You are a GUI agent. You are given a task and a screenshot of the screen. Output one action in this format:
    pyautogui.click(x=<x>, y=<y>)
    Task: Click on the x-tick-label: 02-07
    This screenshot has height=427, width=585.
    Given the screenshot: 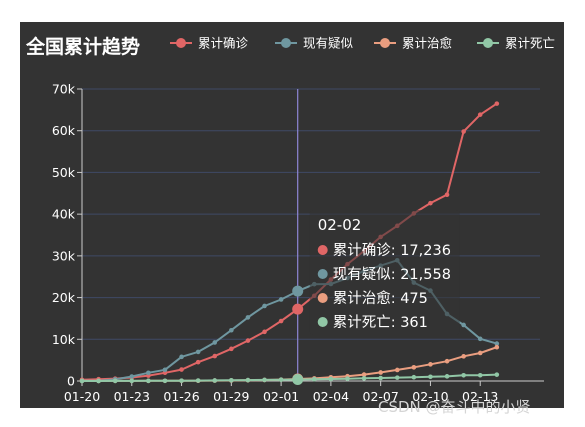 What is the action you would take?
    pyautogui.click(x=381, y=396)
    